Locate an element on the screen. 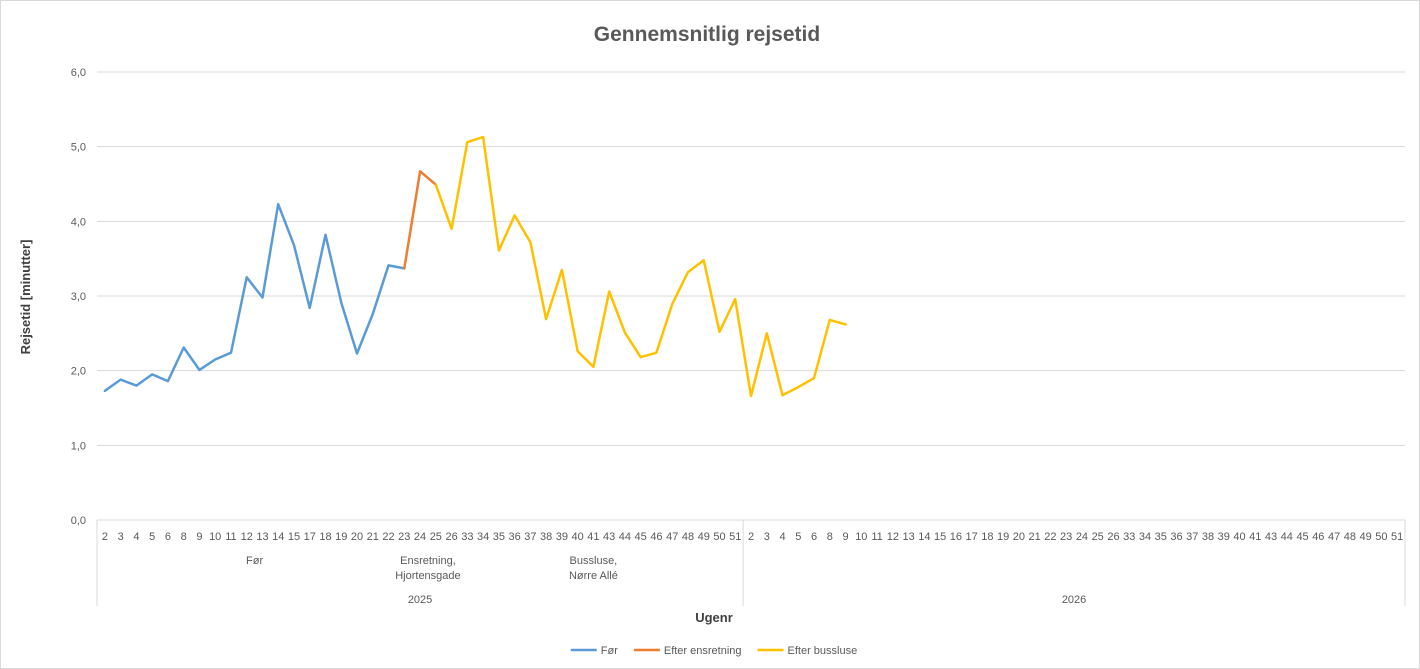 Image resolution: width=1420 pixels, height=669 pixels. legend-item: Før is located at coordinates (594, 651).